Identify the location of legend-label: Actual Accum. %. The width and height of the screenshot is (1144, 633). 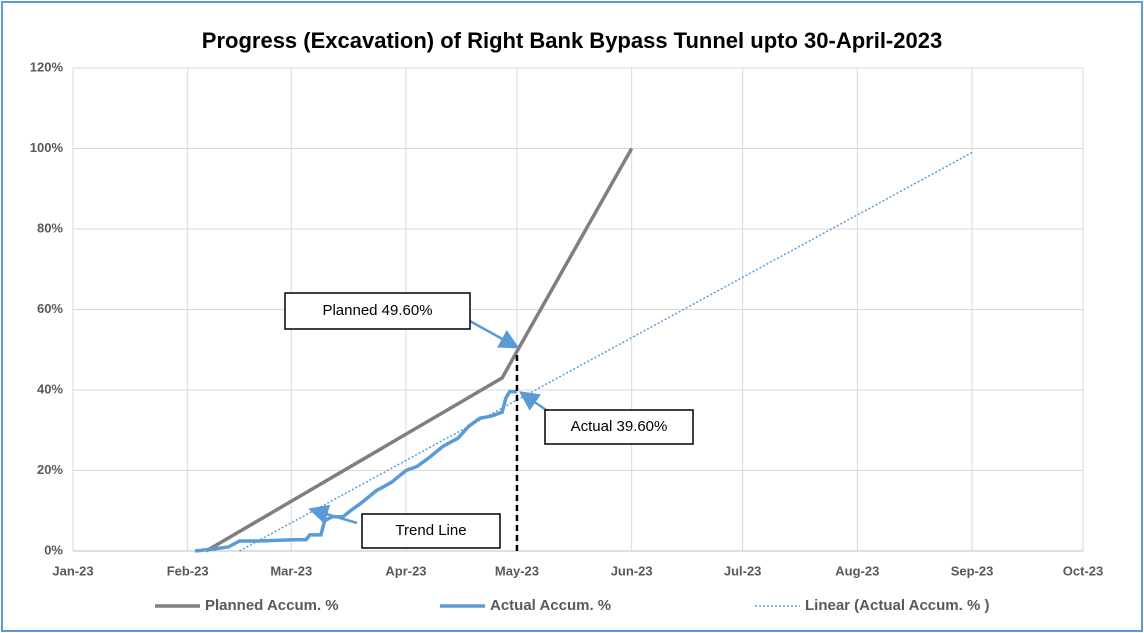
(550, 605).